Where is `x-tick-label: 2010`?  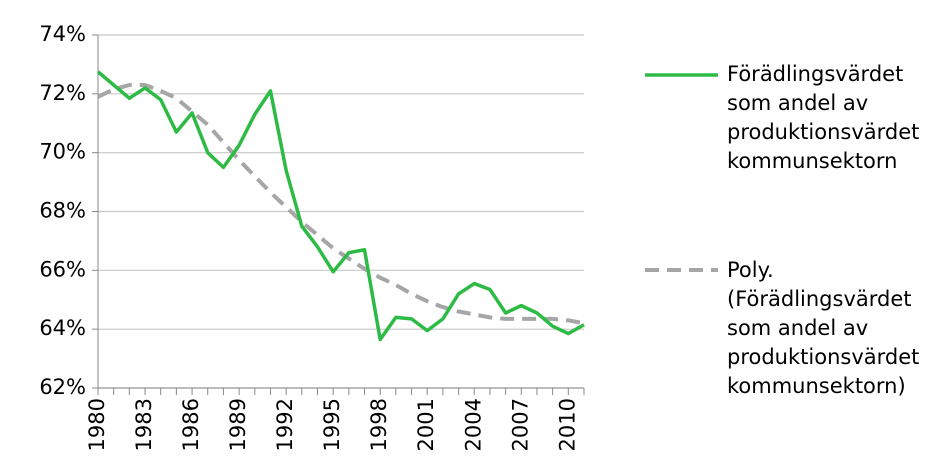
x-tick-label: 2010 is located at coordinates (567, 424).